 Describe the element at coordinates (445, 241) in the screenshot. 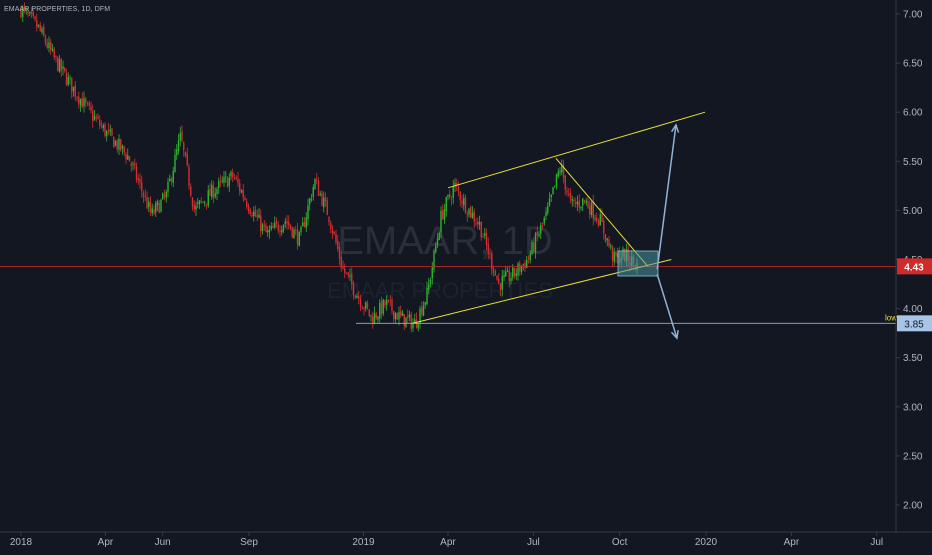

I see `watermark-ticker: EMAAR, 1D` at that location.